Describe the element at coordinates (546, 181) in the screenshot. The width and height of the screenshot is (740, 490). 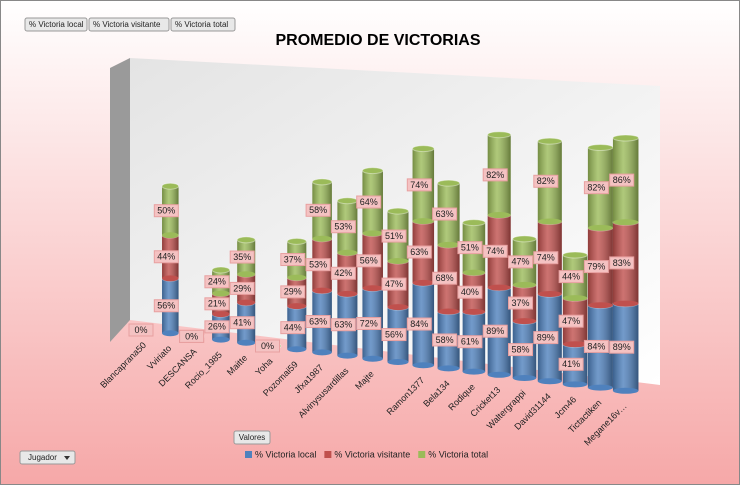
I see `data-label-text: 82%` at that location.